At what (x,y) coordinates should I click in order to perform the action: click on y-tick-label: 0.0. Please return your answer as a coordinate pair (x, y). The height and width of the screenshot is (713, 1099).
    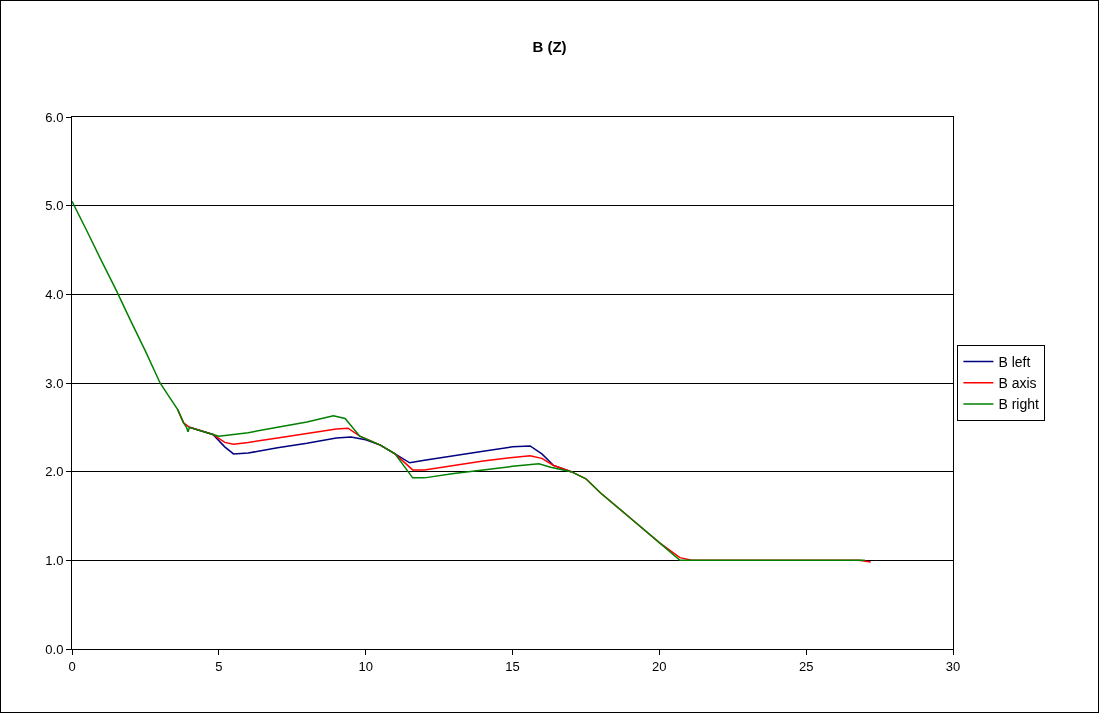
    Looking at the image, I should click on (54, 649).